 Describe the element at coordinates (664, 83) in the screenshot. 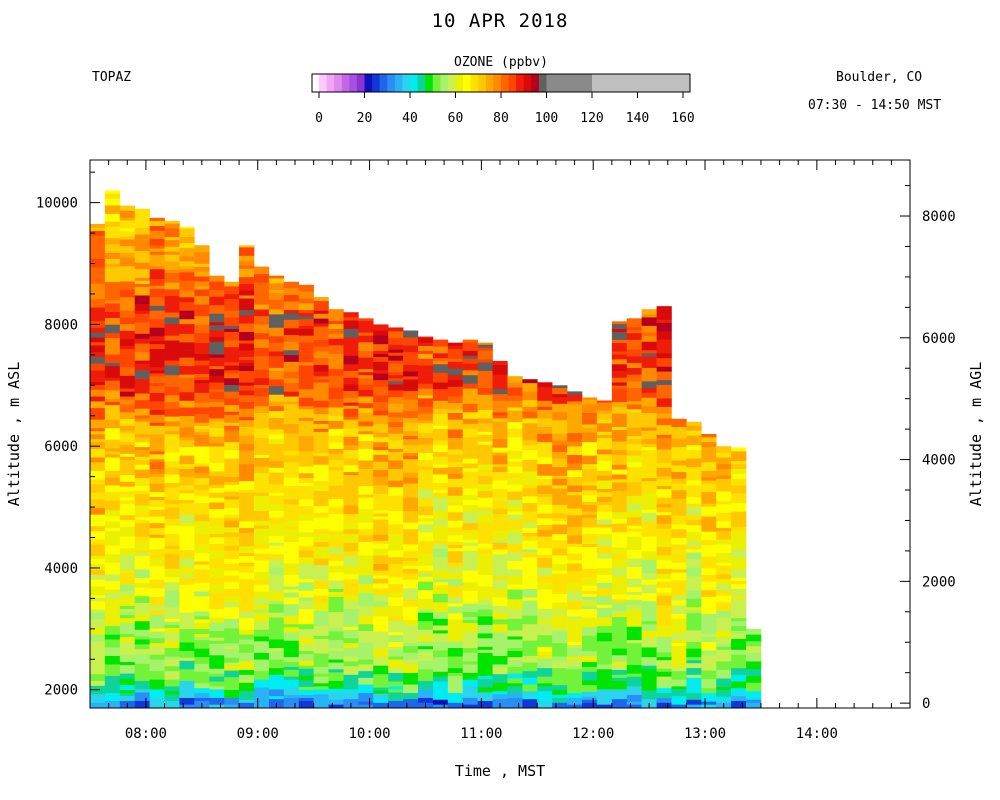

I see `colorbar-bin` at that location.